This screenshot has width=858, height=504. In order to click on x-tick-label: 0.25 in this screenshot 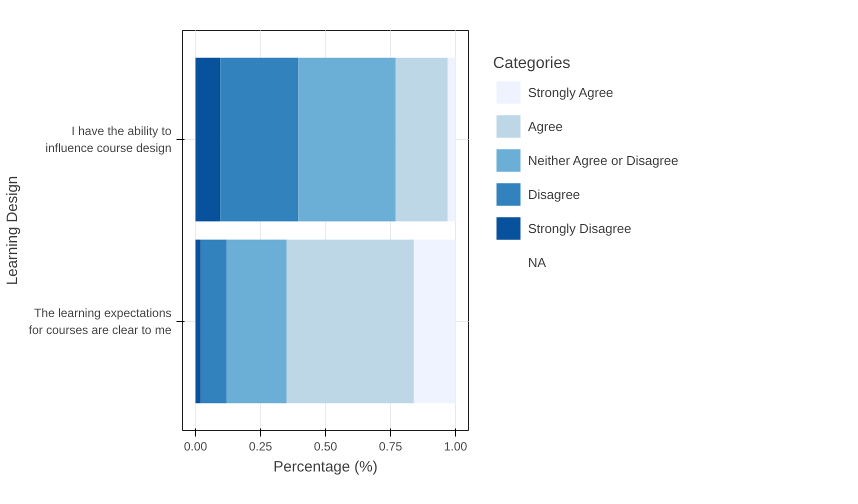, I will do `click(260, 447)`.